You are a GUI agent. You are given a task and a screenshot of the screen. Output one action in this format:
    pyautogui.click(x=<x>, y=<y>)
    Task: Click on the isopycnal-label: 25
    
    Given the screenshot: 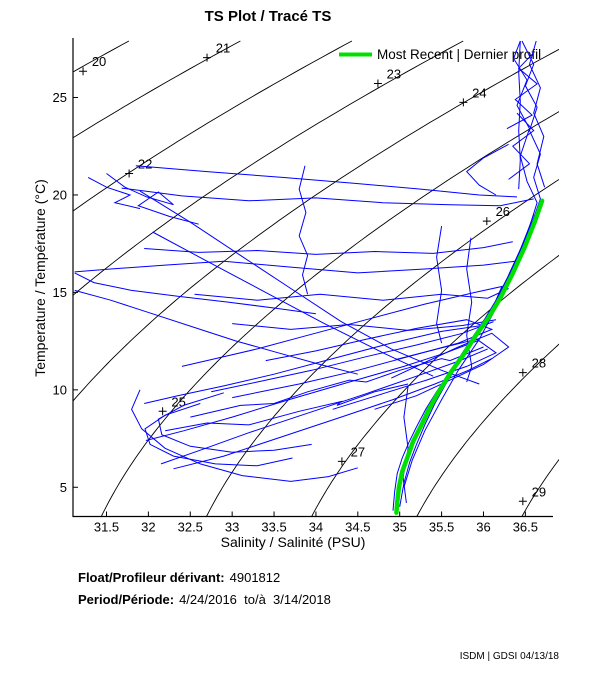 What is the action you would take?
    pyautogui.click(x=178, y=401)
    